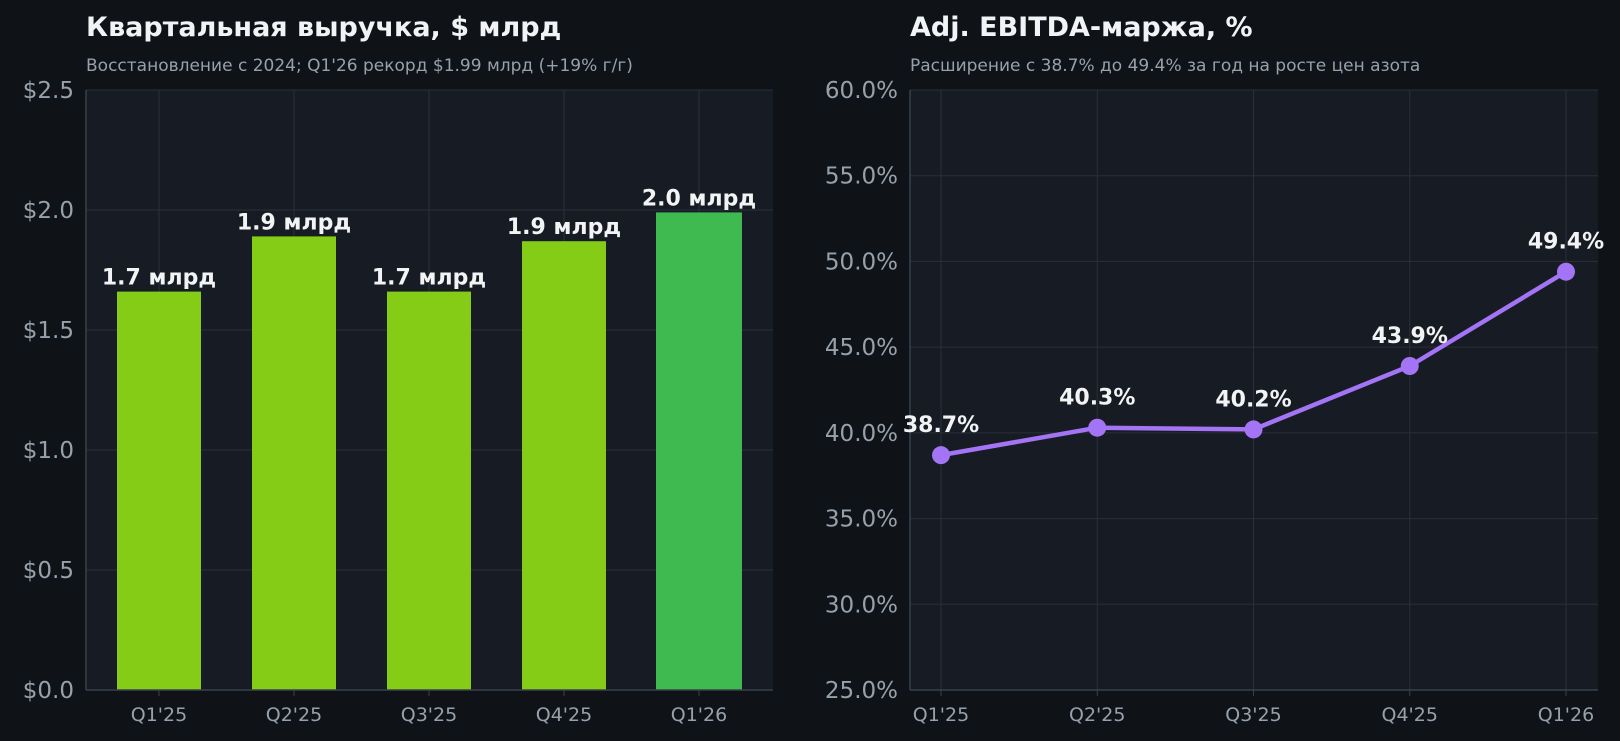 The width and height of the screenshot is (1620, 741). Describe the element at coordinates (1253, 399) in the screenshot. I see `ebitda-data-label: 40.2%` at that location.